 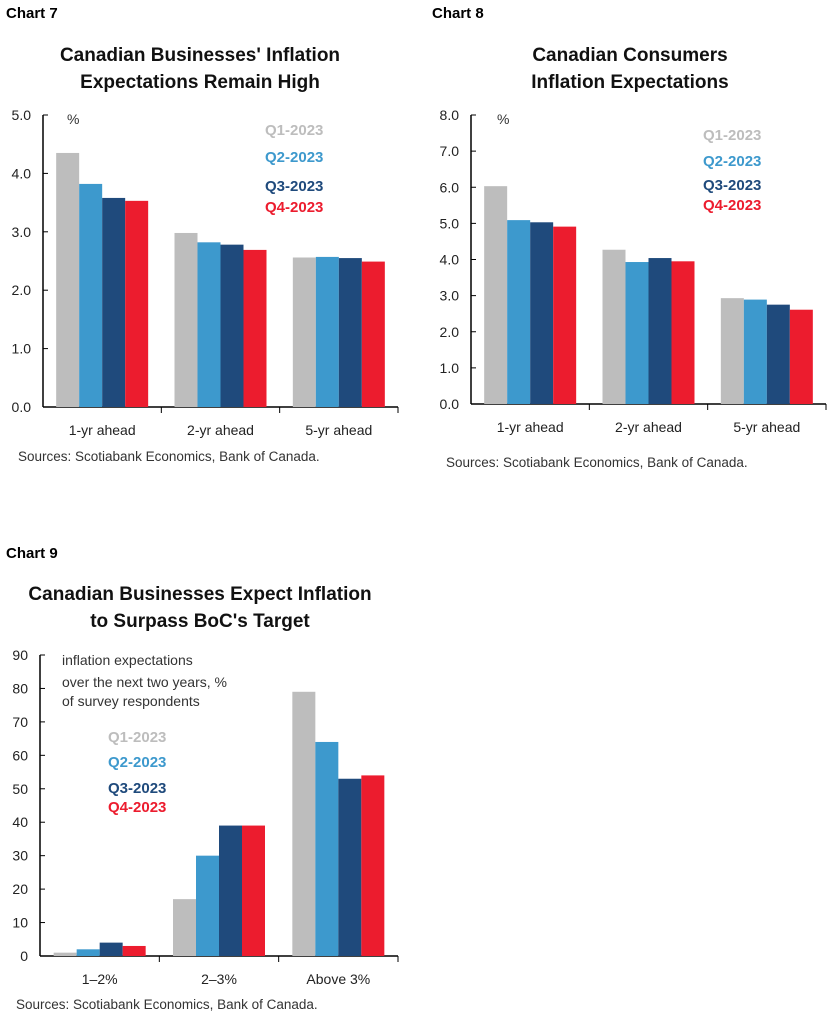 I want to click on chart-7-bar-Q2-2023-2-yr ahead, so click(x=209, y=324).